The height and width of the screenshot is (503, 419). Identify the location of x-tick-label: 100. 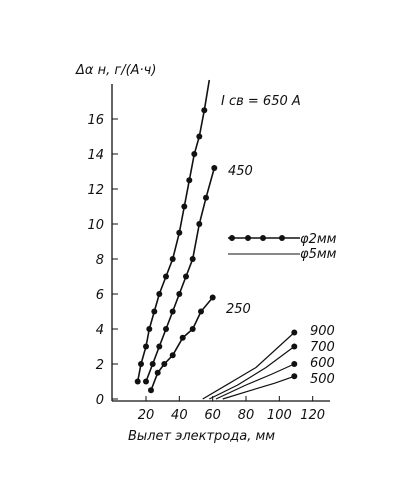
(279, 415).